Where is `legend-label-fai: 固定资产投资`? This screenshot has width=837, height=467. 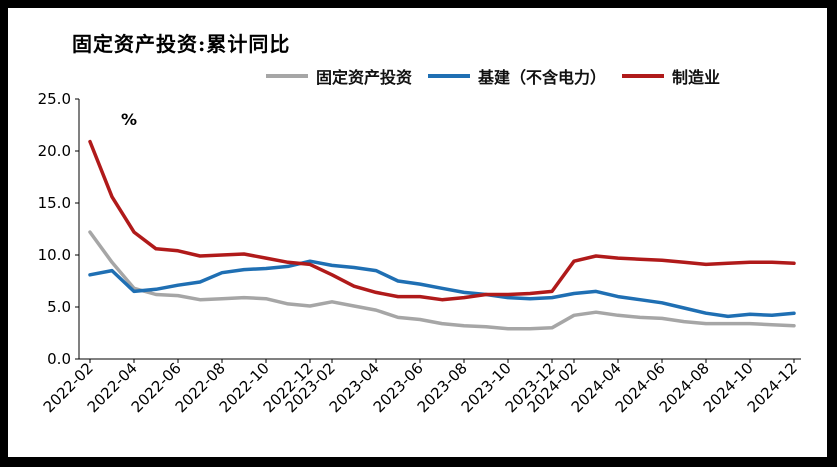 legend-label-fai: 固定资产投资 is located at coordinates (364, 77).